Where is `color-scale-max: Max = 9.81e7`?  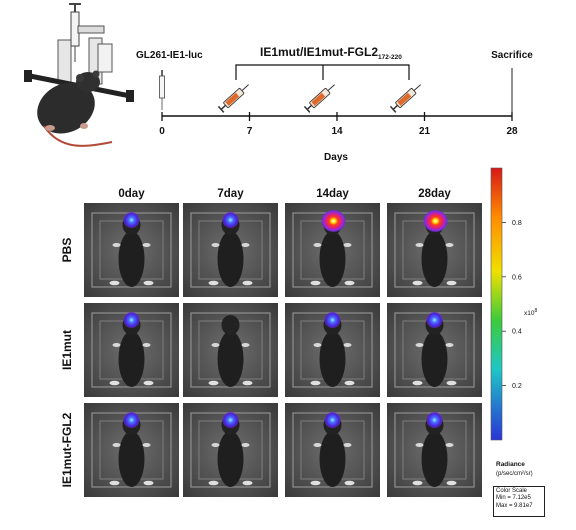 color-scale-max: Max = 9.81e7 is located at coordinates (514, 505).